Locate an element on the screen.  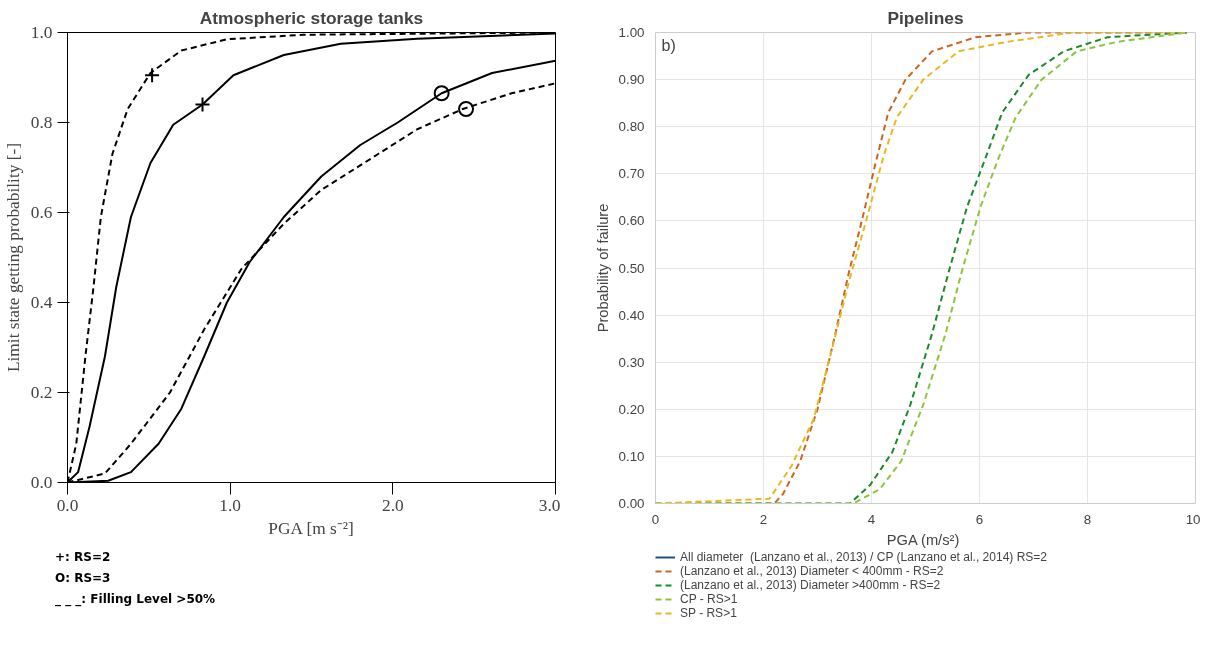
y-tick-label: 0.50 is located at coordinates (631, 268).